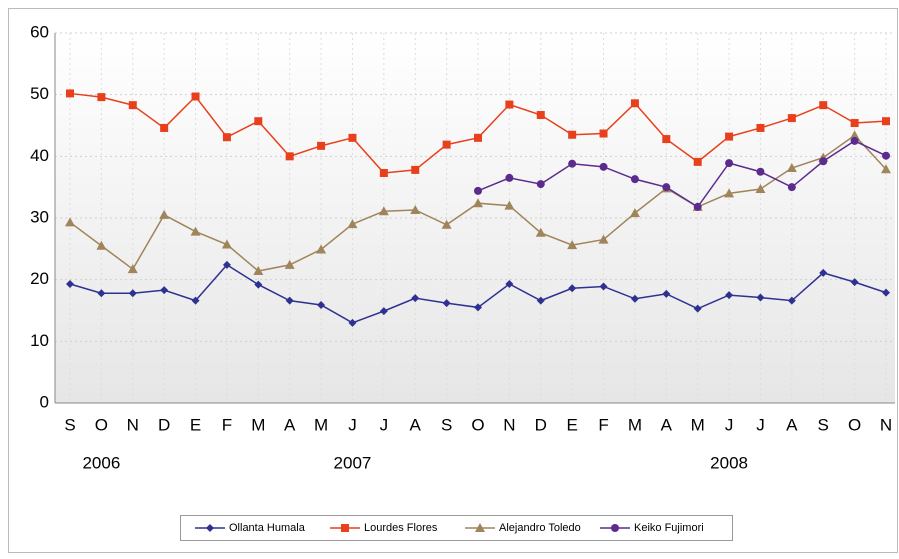 The image size is (899, 559). I want to click on year-label: 2008, so click(729, 462).